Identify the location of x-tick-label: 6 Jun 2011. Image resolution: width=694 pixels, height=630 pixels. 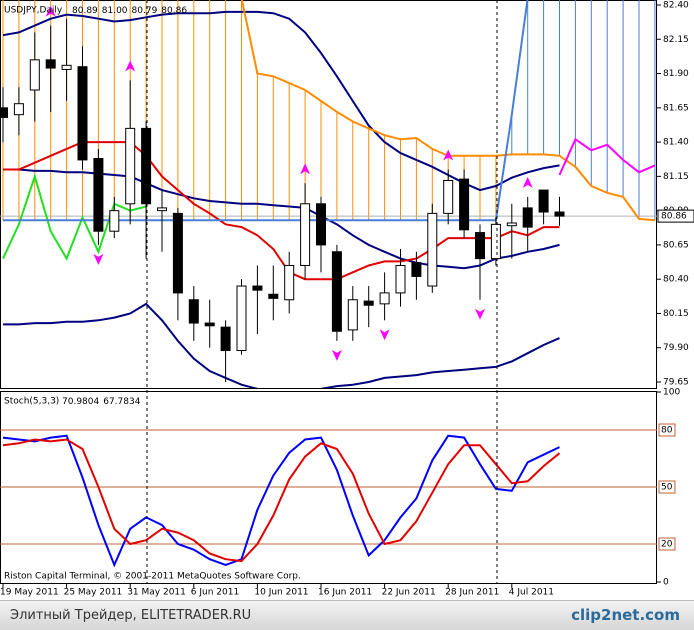
(215, 593).